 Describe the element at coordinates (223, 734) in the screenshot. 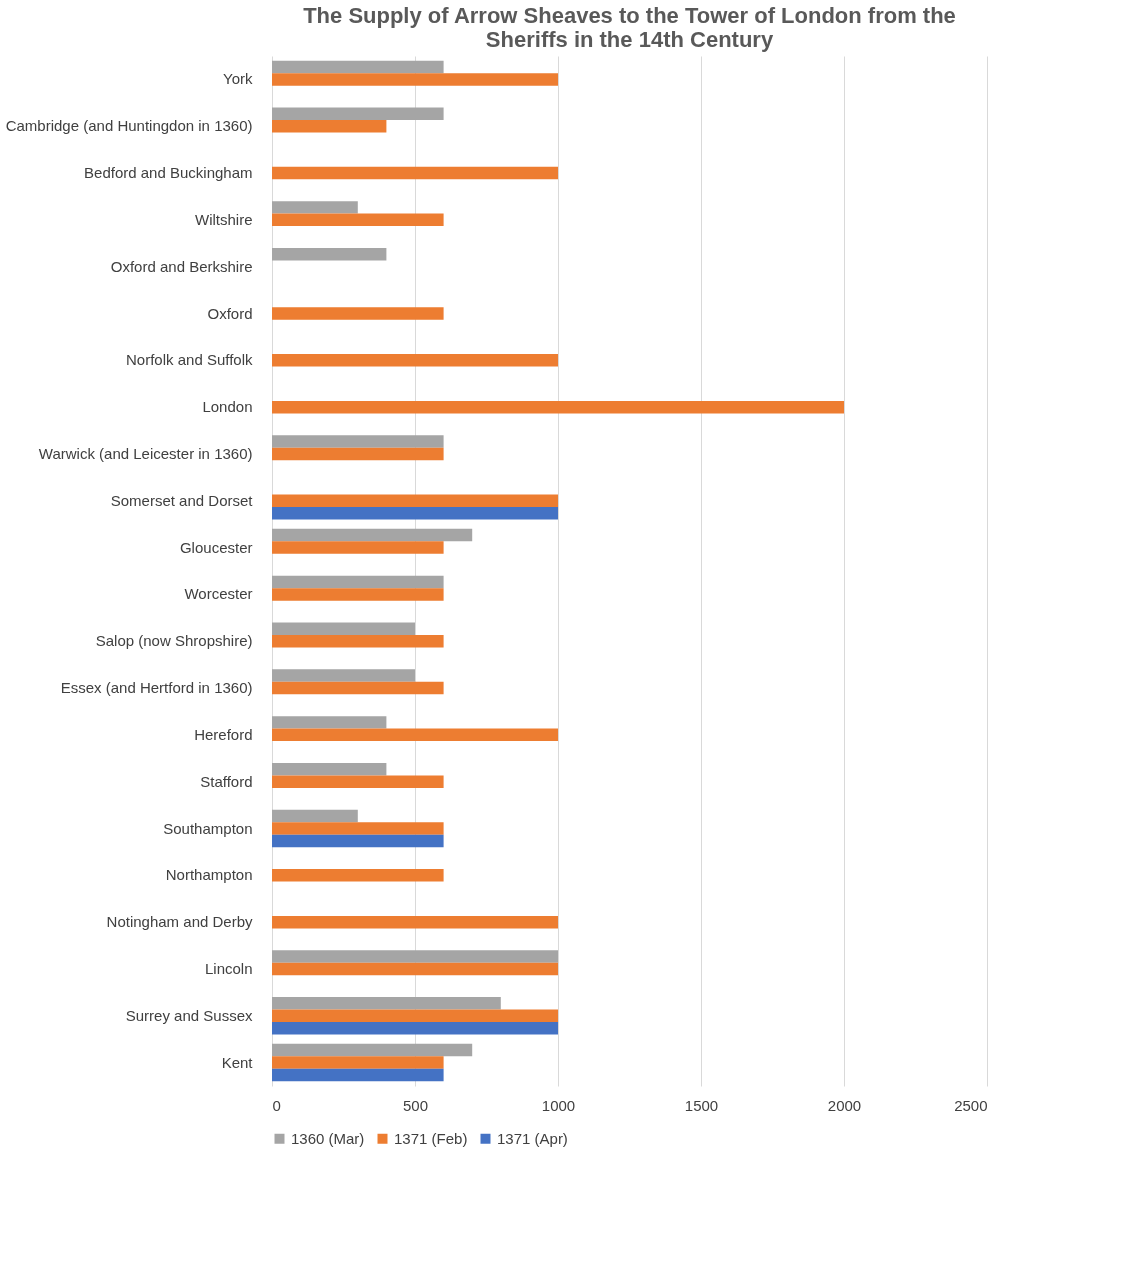

I see `y-tick-label: Hereford` at that location.